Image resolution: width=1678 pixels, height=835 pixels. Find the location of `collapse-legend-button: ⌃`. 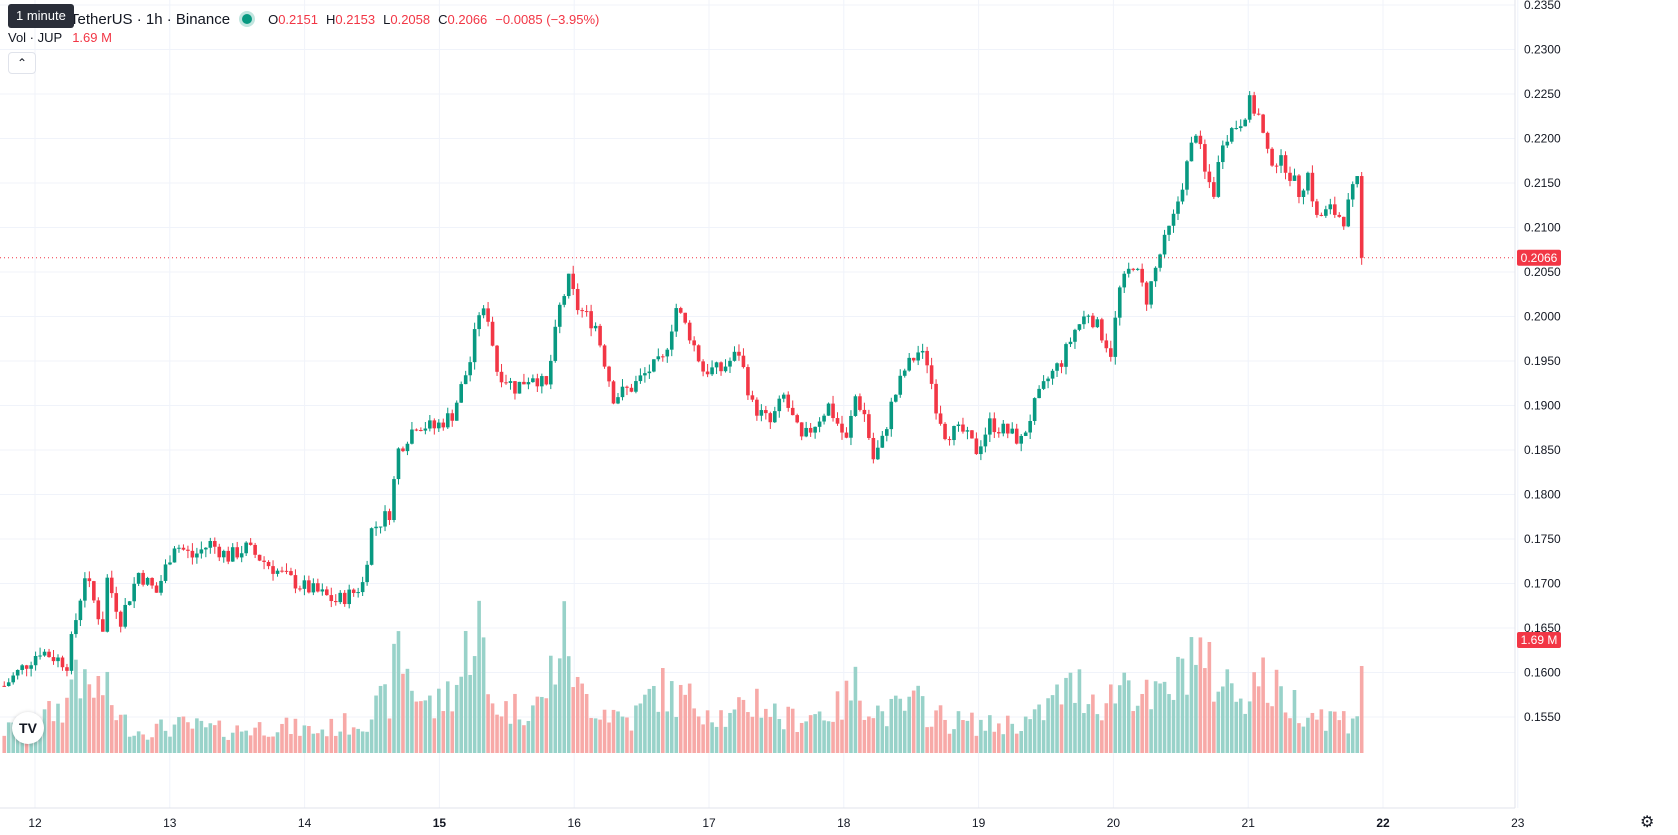

collapse-legend-button: ⌃ is located at coordinates (22, 63).